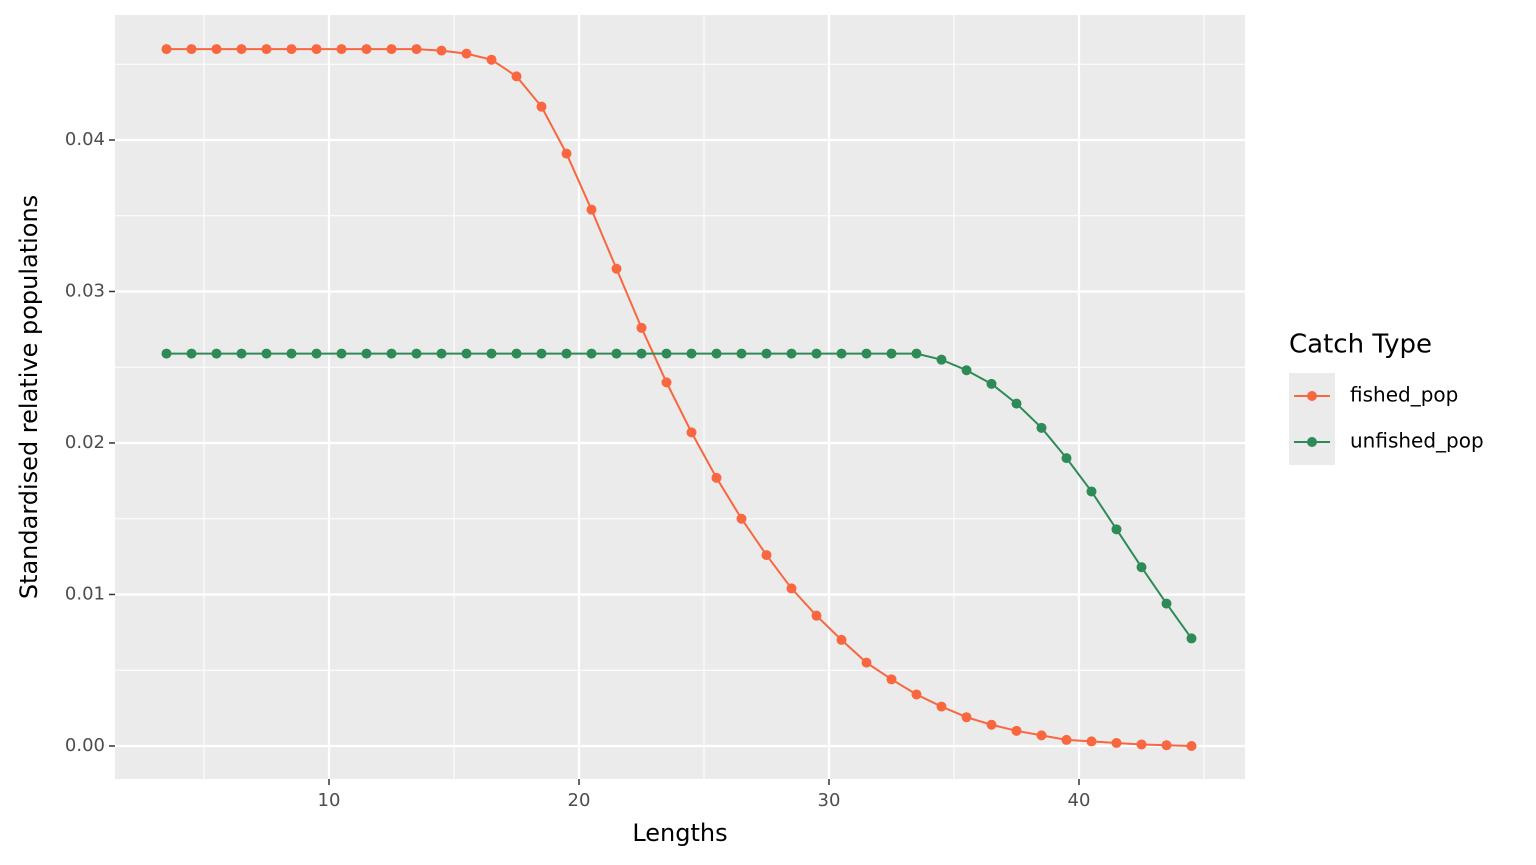 The height and width of the screenshot is (865, 1536). I want to click on x-tick-label: 30, so click(829, 800).